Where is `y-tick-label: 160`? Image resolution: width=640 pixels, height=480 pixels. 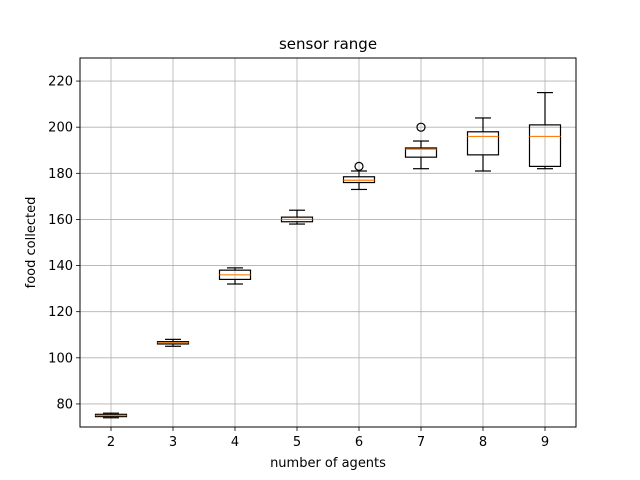 y-tick-label: 160 is located at coordinates (60, 220).